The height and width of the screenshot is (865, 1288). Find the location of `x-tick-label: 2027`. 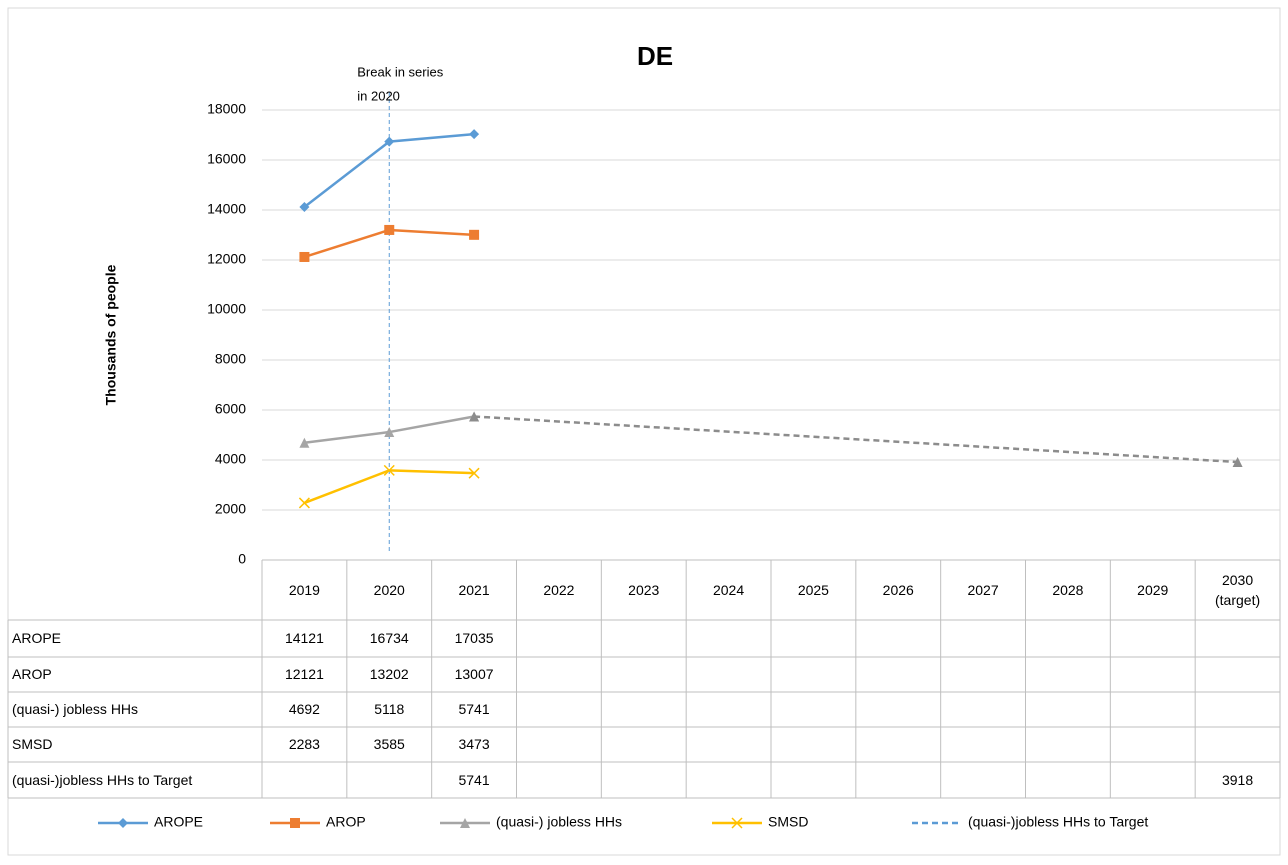

x-tick-label: 2027 is located at coordinates (983, 589).